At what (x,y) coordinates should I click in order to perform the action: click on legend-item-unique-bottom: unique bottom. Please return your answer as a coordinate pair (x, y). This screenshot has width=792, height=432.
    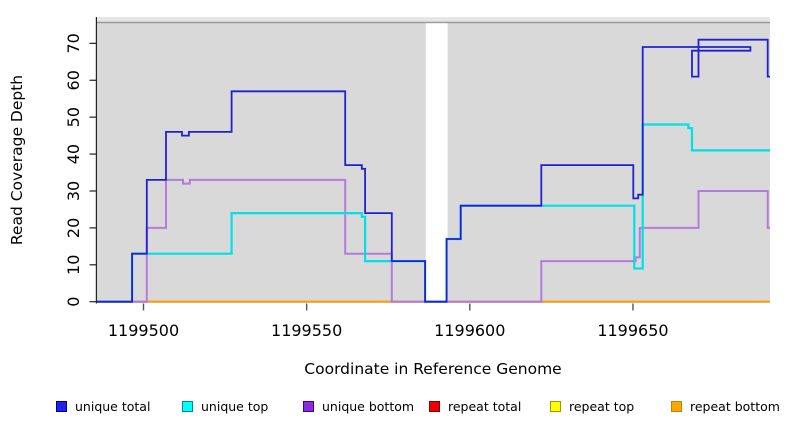
    Looking at the image, I should click on (358, 406).